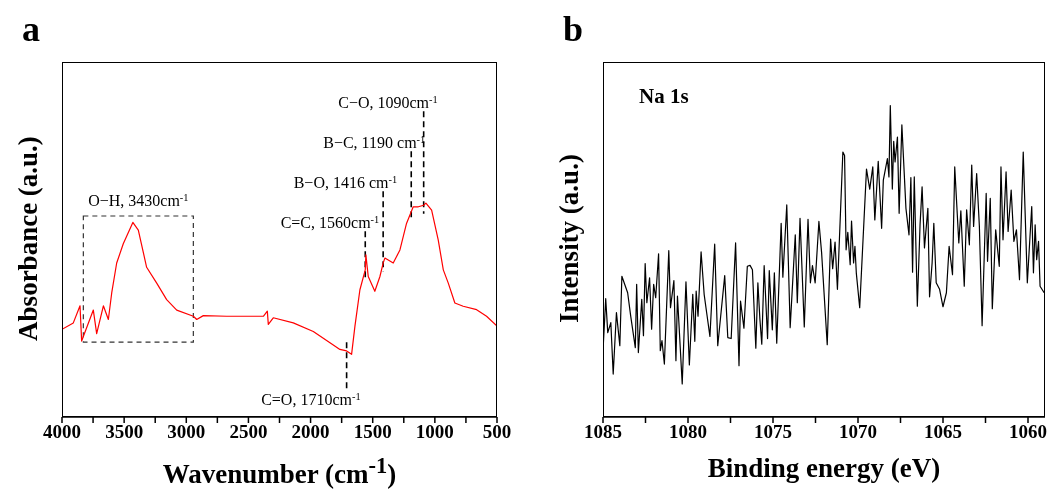 This screenshot has height=501, width=1064. I want to click on x-tick-label: 1085, so click(603, 432).